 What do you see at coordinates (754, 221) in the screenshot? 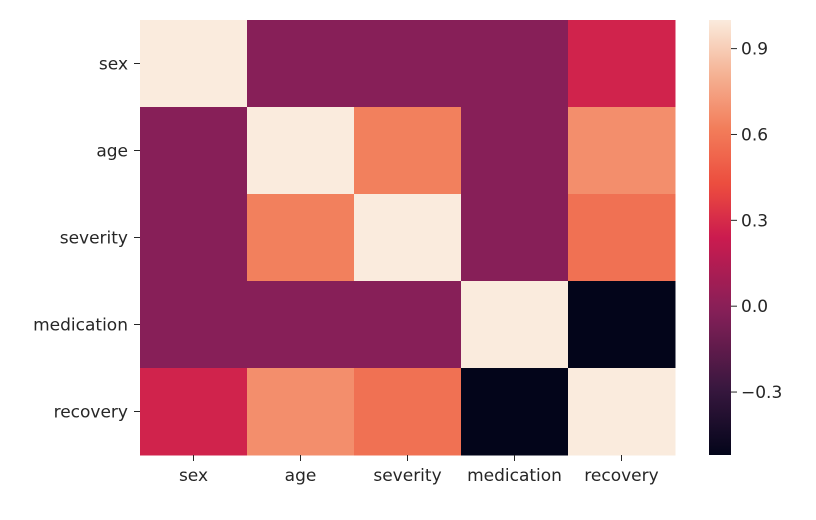
I see `colorbar-tick-label: 0.3` at bounding box center [754, 221].